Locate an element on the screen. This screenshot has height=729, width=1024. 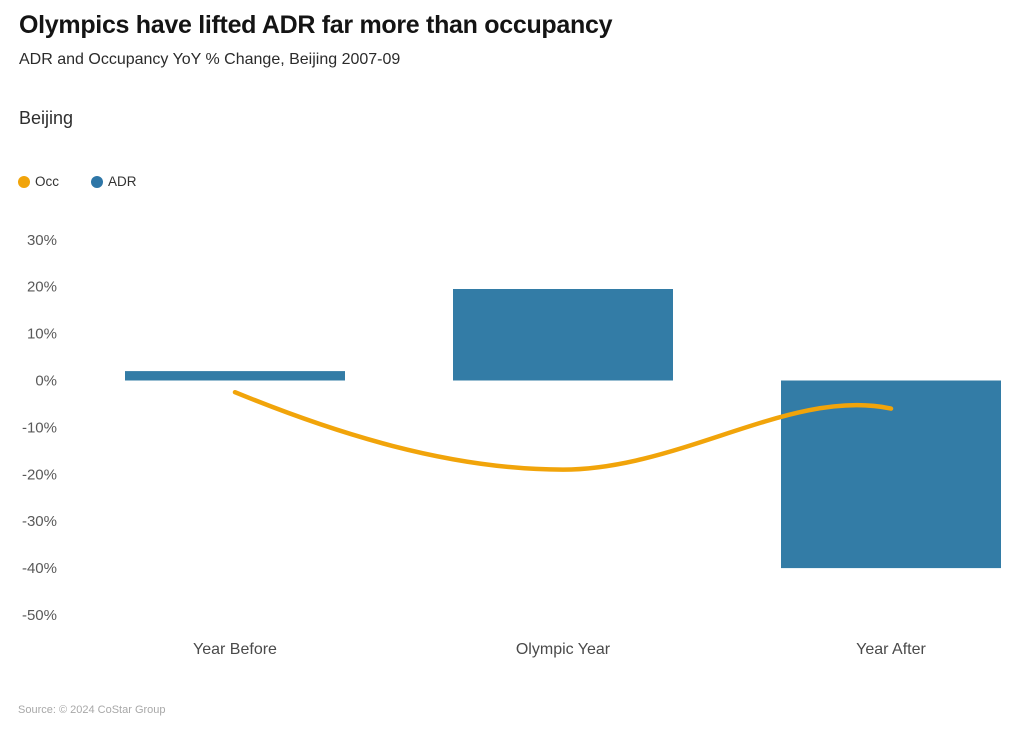
x-axis-label-olympic-year: Olympic Year is located at coordinates (563, 649).